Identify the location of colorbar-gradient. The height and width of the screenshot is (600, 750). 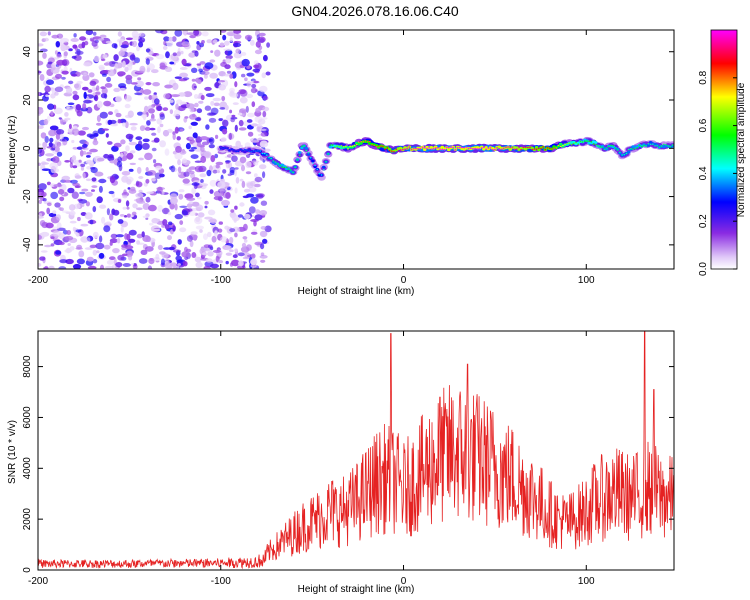
(724, 149).